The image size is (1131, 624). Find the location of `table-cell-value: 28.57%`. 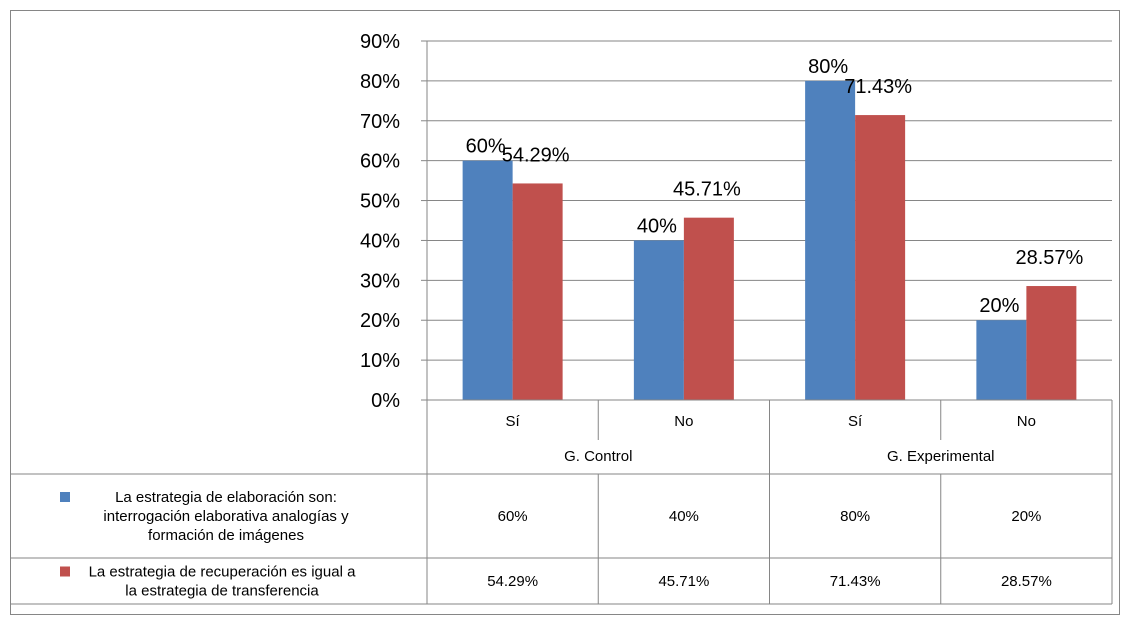

table-cell-value: 28.57% is located at coordinates (1026, 581).